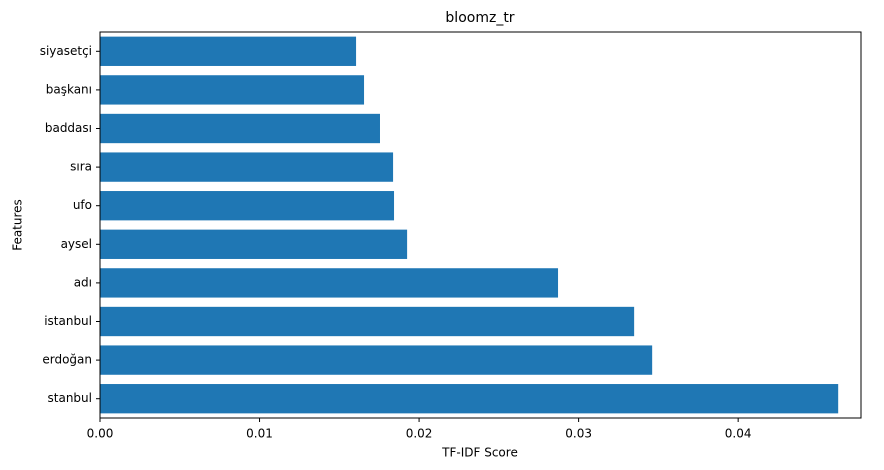 Image resolution: width=884 pixels, height=470 pixels. Describe the element at coordinates (738, 434) in the screenshot. I see `x-tick-label: 0.04` at that location.